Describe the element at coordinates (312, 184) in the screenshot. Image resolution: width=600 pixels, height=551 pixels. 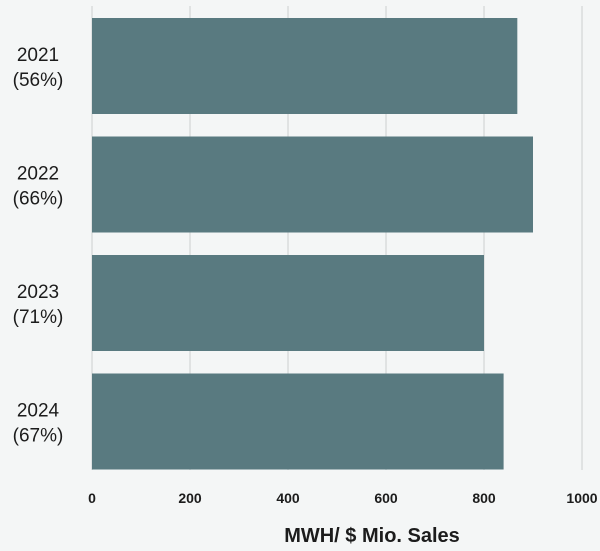
I see `bar-2022` at that location.